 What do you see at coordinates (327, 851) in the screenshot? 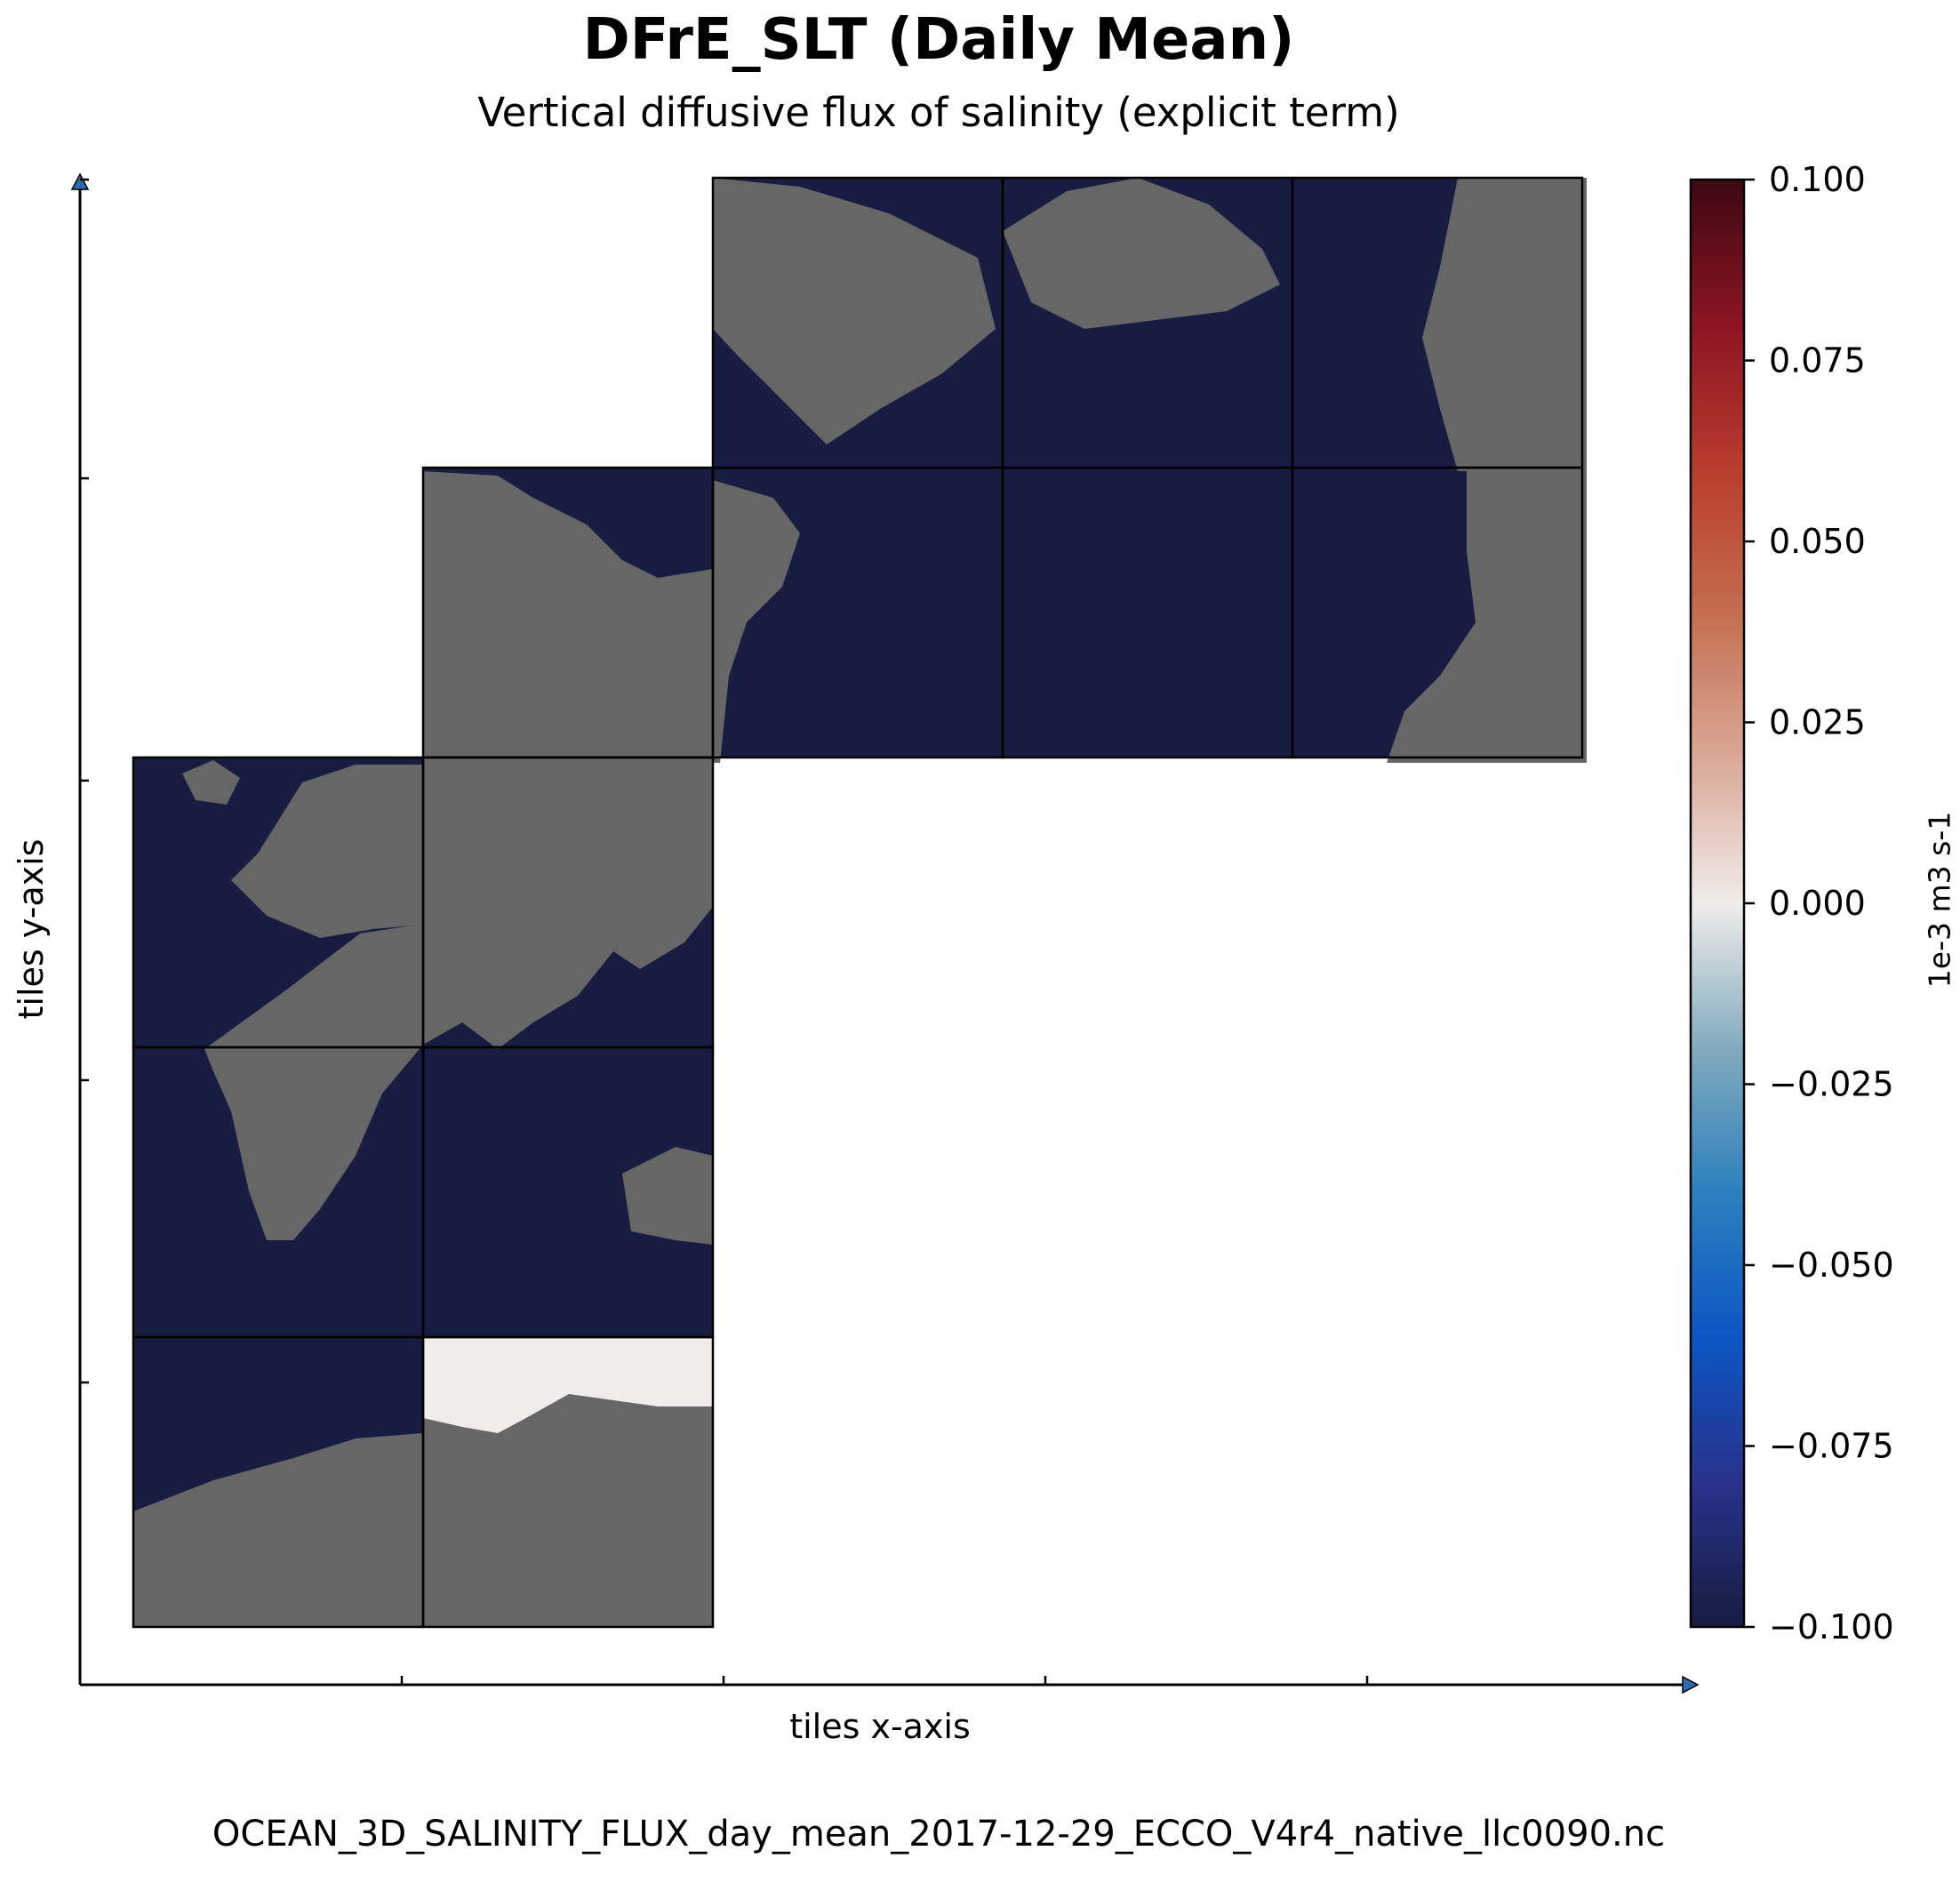
I see `land-europe` at bounding box center [327, 851].